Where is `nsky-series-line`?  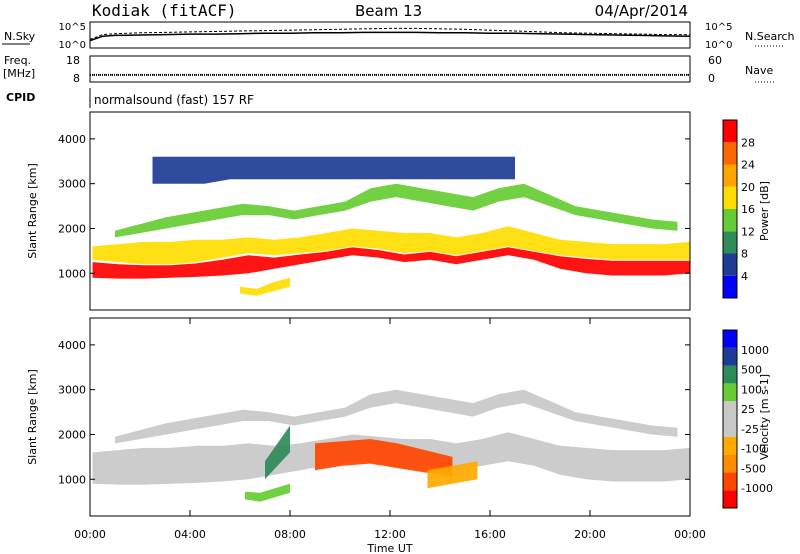 nsky-series-line is located at coordinates (390, 36).